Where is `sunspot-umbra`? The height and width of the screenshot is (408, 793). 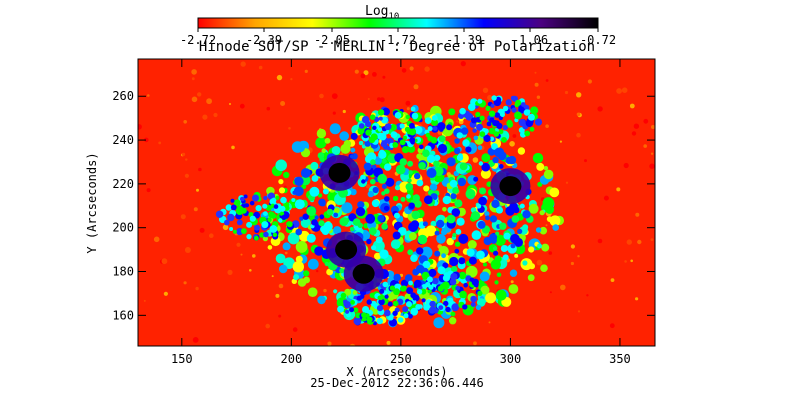 sunspot-umbra is located at coordinates (339, 172).